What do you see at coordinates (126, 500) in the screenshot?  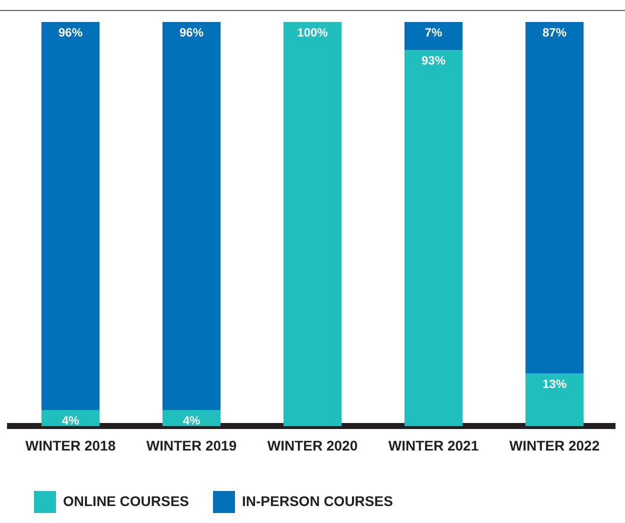 I see `legend-label: ONLINE COURSES` at bounding box center [126, 500].